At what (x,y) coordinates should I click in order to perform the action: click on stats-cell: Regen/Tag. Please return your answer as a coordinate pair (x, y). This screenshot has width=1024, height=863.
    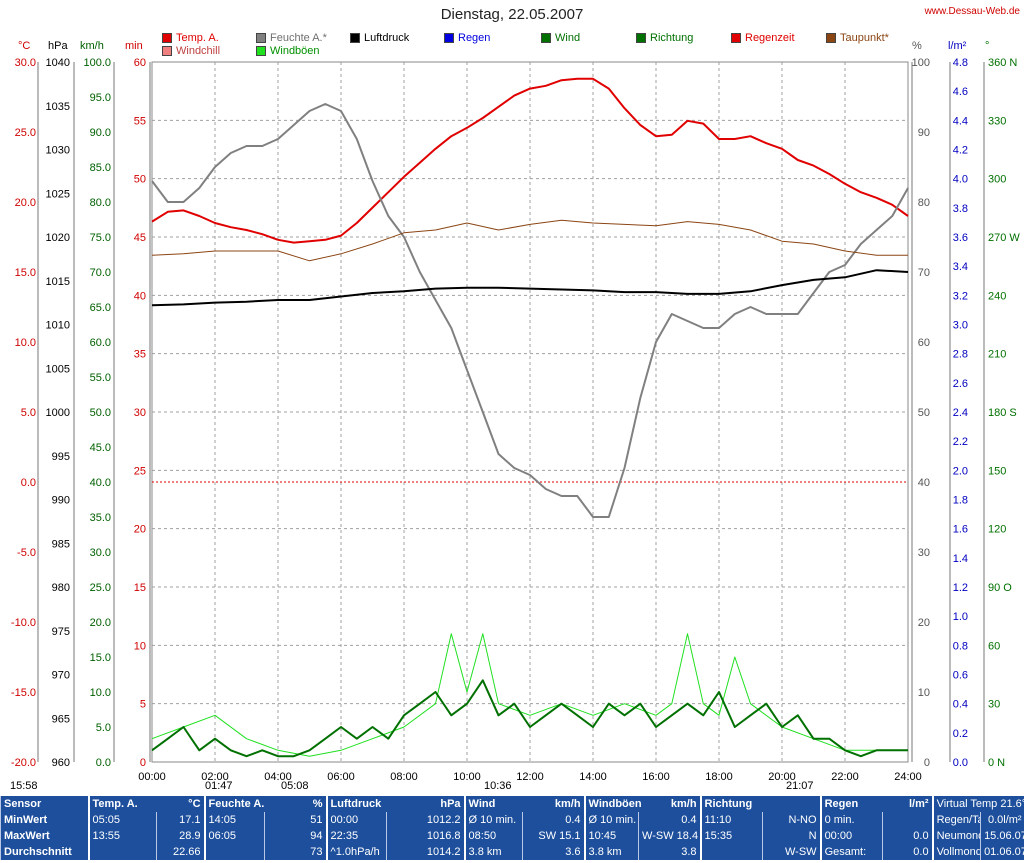
    Looking at the image, I should click on (956, 820).